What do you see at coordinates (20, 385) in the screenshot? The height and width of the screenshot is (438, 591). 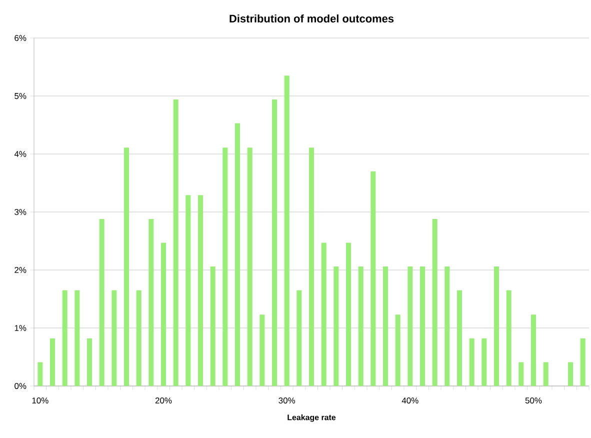 I see `y-tick-label: 0%` at bounding box center [20, 385].